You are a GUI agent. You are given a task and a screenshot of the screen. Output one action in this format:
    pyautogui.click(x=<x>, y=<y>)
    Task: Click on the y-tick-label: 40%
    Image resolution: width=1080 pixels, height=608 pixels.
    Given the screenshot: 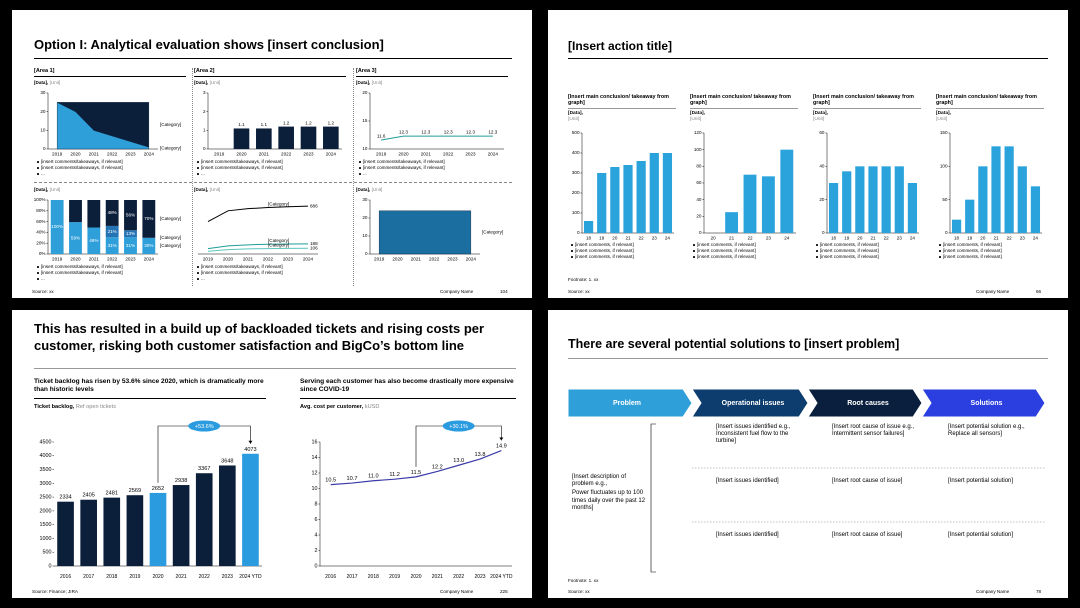 What is the action you would take?
    pyautogui.click(x=40, y=232)
    